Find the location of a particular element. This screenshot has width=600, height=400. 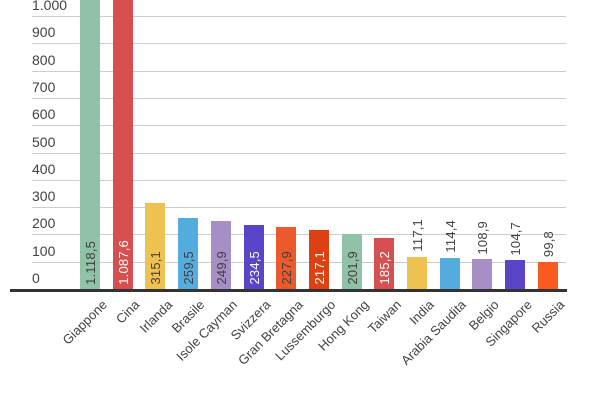

bar-value-label: 227,9 is located at coordinates (287, 268).